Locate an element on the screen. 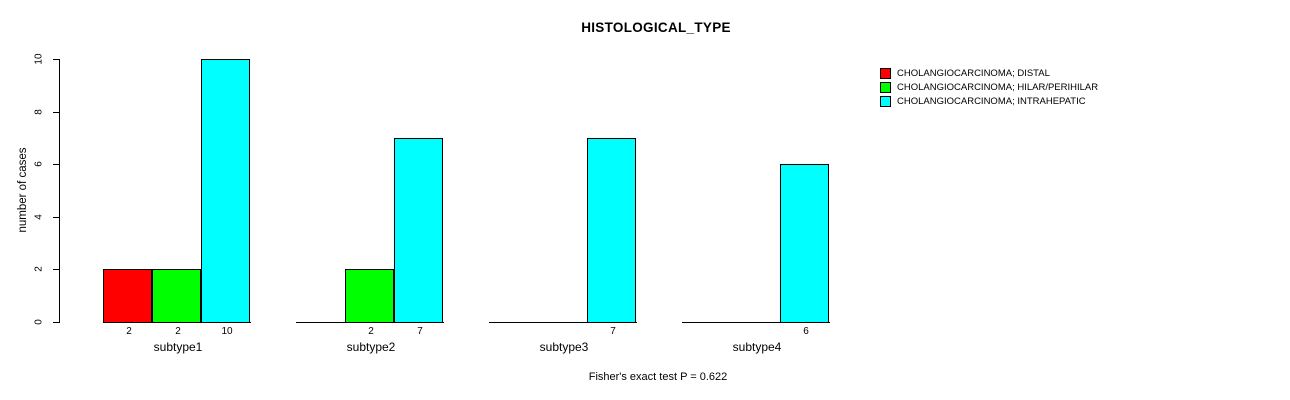  legend-row-1: CHOLANGIOCARCINOMA; HILAR/PERIHILAR is located at coordinates (989, 87).